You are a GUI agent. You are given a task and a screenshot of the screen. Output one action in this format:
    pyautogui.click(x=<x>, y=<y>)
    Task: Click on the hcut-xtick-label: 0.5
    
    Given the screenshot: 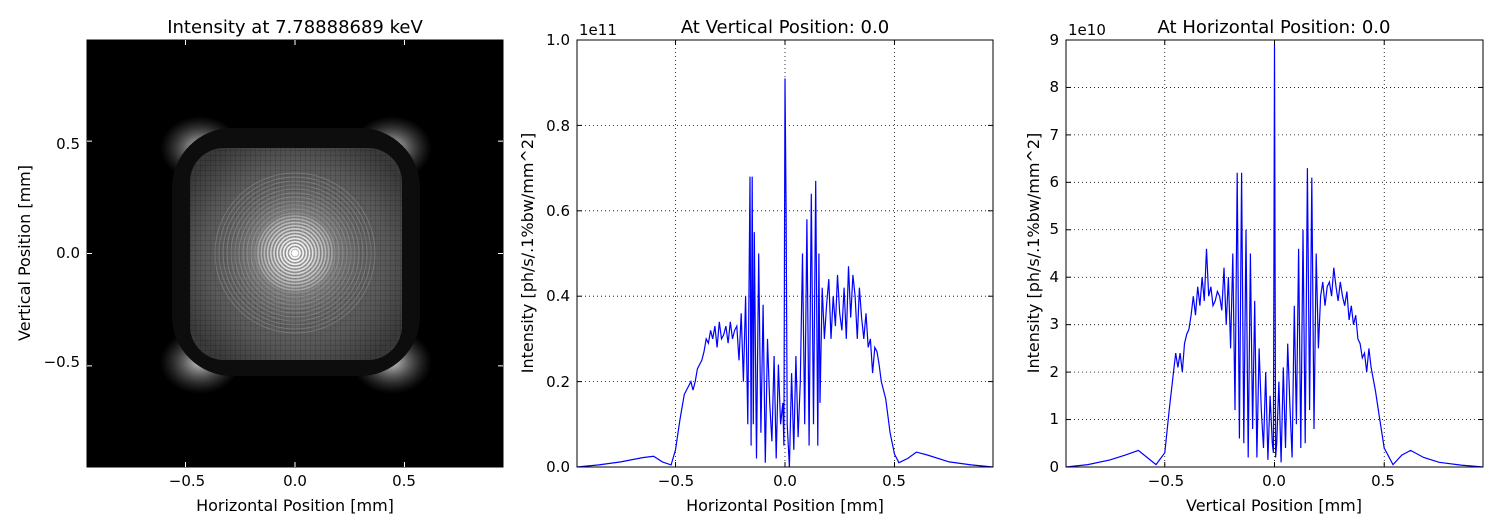 What is the action you would take?
    pyautogui.click(x=894, y=481)
    